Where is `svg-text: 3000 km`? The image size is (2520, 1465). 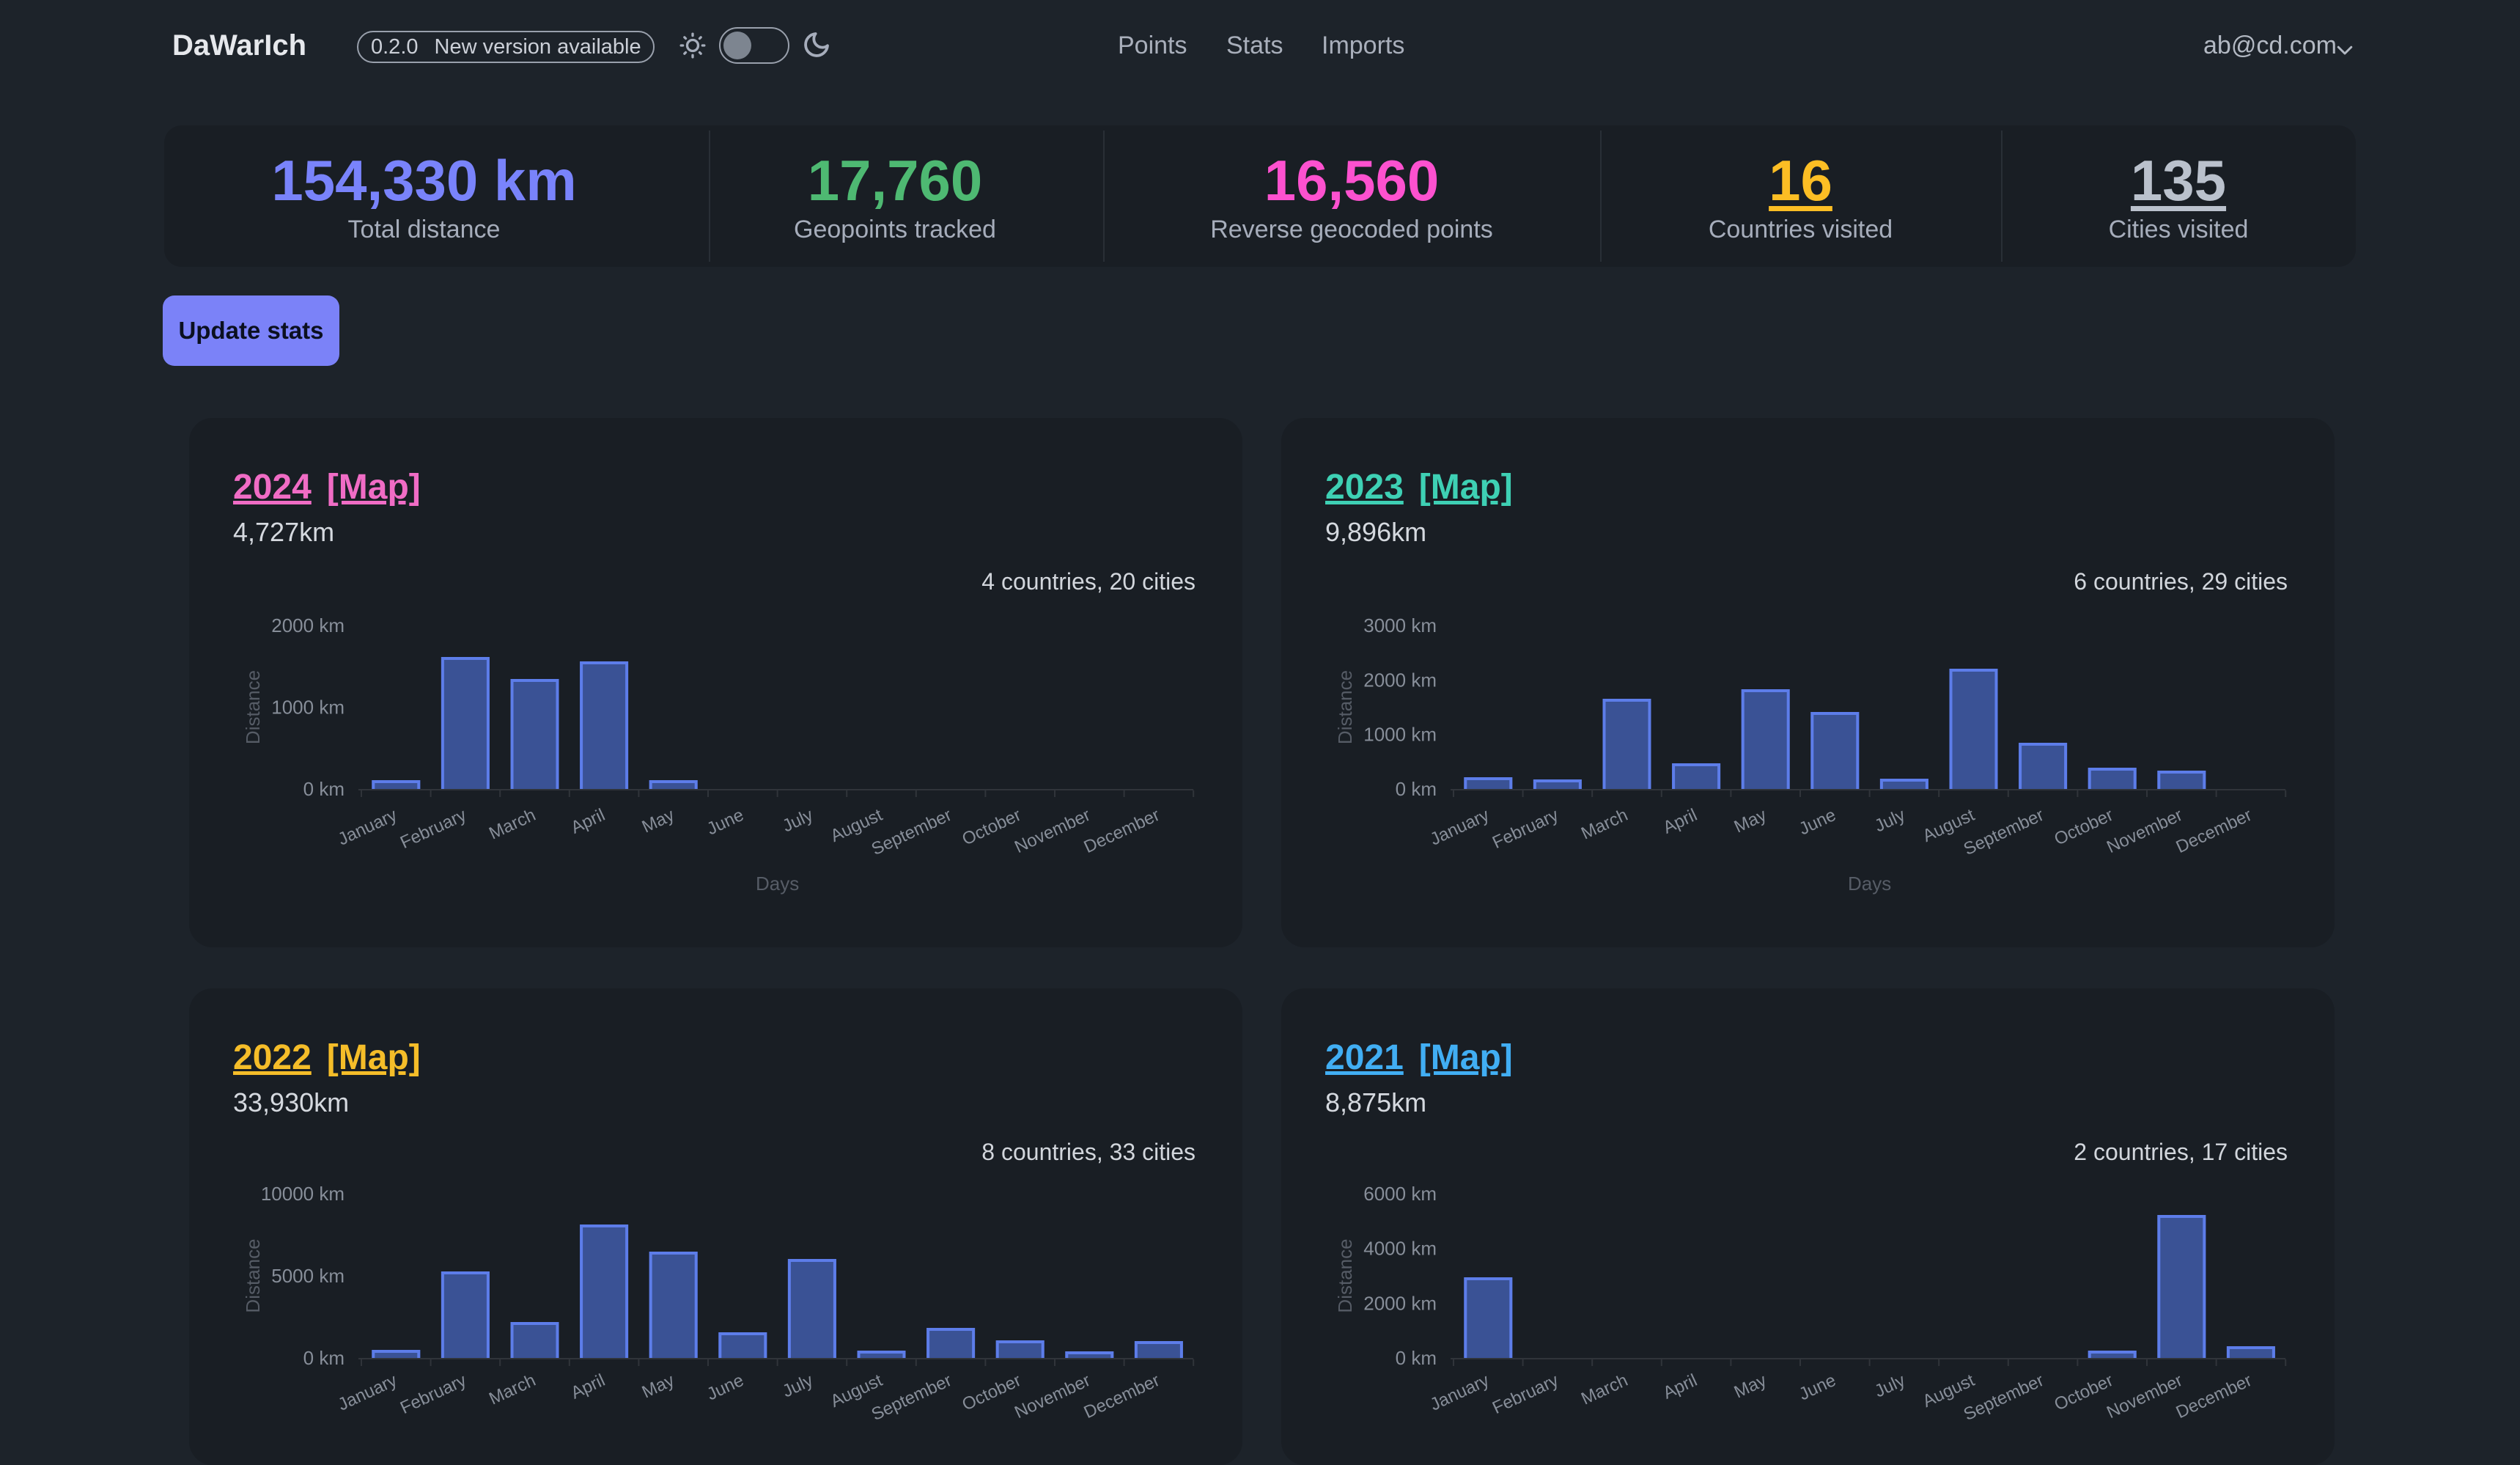 svg-text: 3000 km is located at coordinates (1400, 625).